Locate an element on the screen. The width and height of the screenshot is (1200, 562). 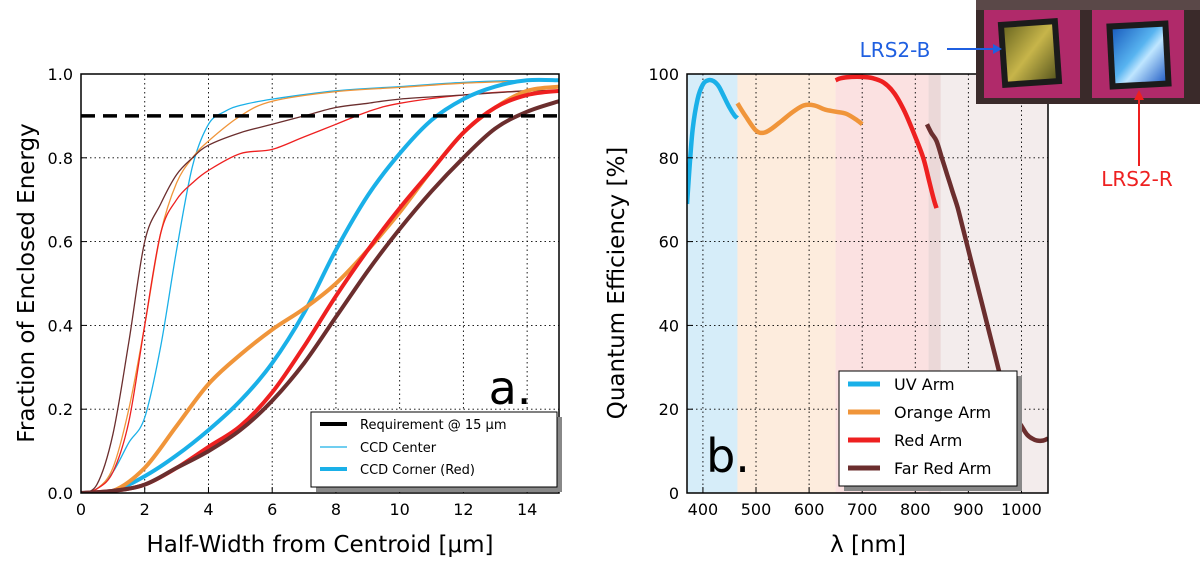
panel-a-xlabel: Half-Width from Centroid [μm] is located at coordinates (319, 545).